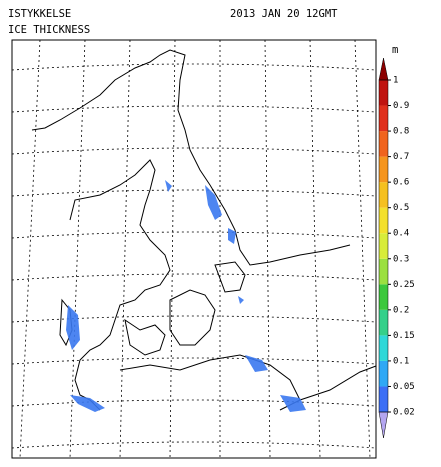 The width and height of the screenshot is (441, 467). What do you see at coordinates (401, 183) in the screenshot?
I see `colorbar-tick-label: 0.6` at bounding box center [401, 183].